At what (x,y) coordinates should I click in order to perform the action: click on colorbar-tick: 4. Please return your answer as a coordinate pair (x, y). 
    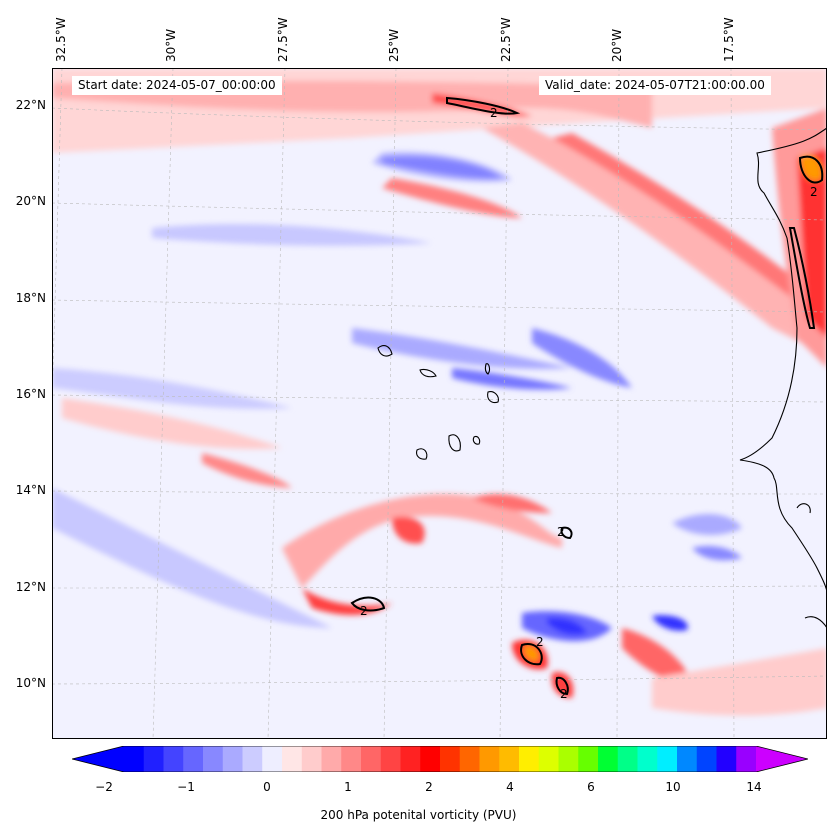
    Looking at the image, I should click on (510, 787).